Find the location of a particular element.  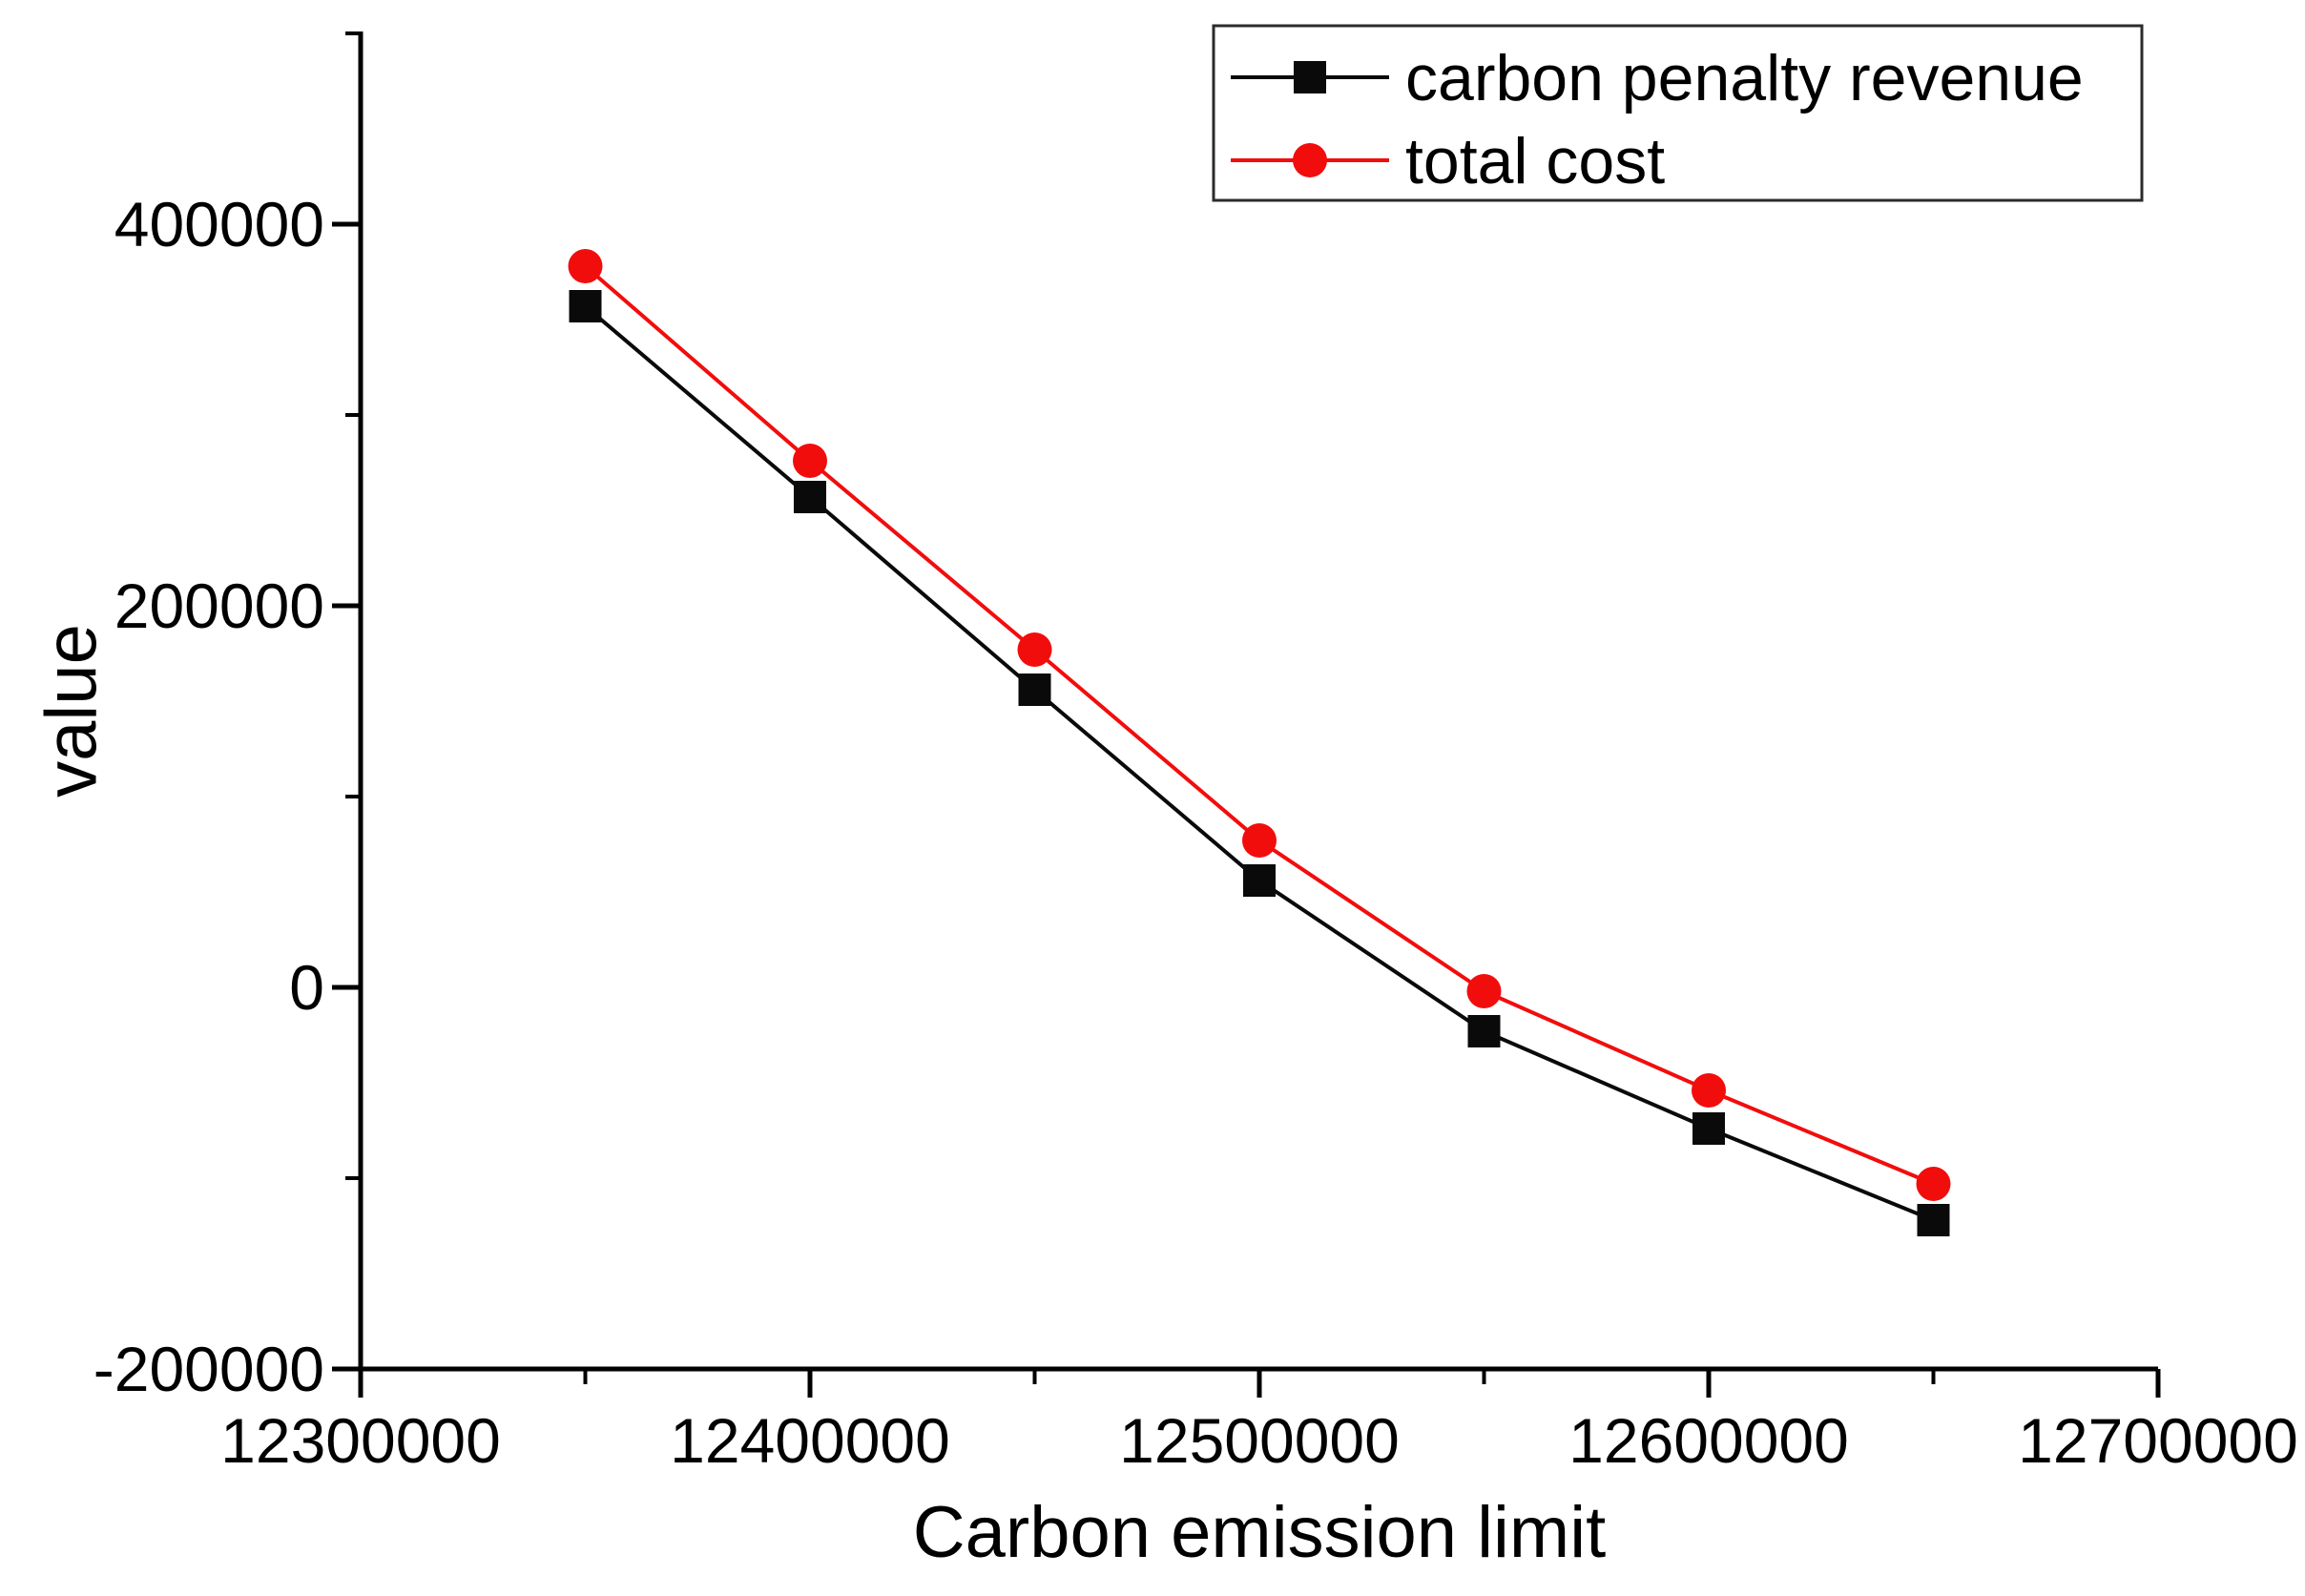

x-tick-label: 12400000 is located at coordinates (810, 1440).